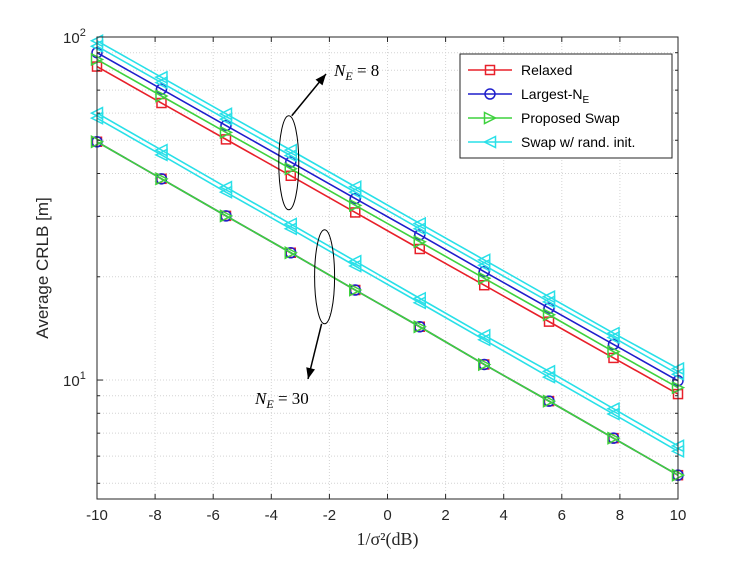 The height and width of the screenshot is (561, 747). Describe the element at coordinates (678, 515) in the screenshot. I see `x-tick-label: 10` at that location.